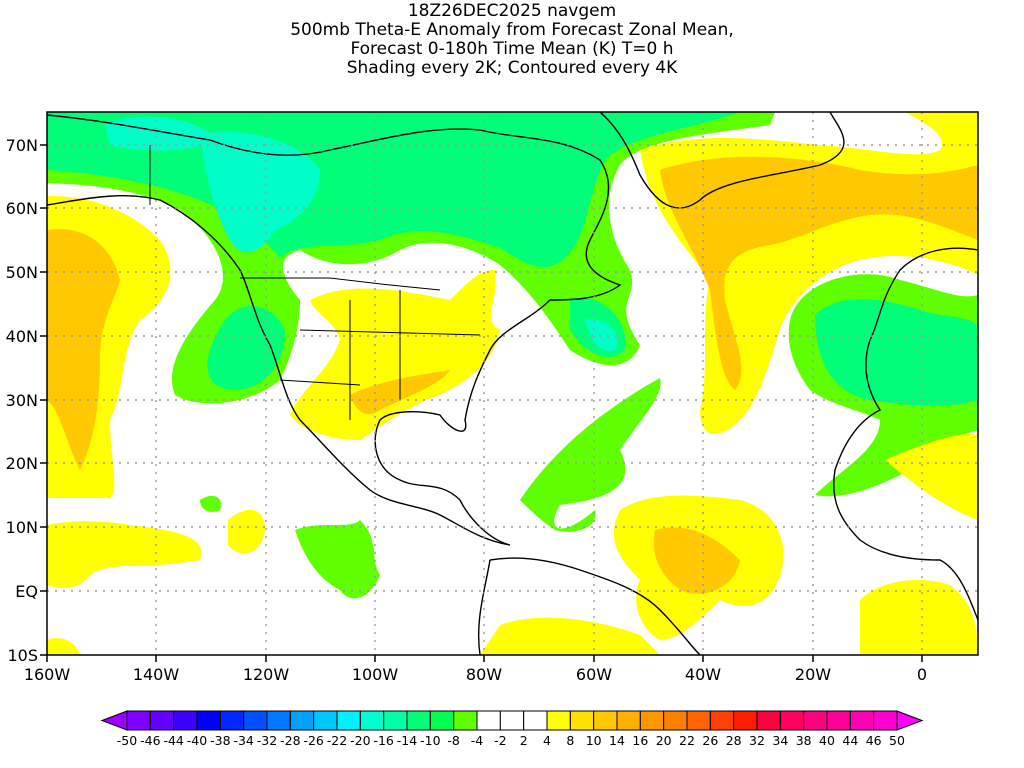 This screenshot has height=768, width=1024. I want to click on colorbar-label: -16, so click(383, 740).